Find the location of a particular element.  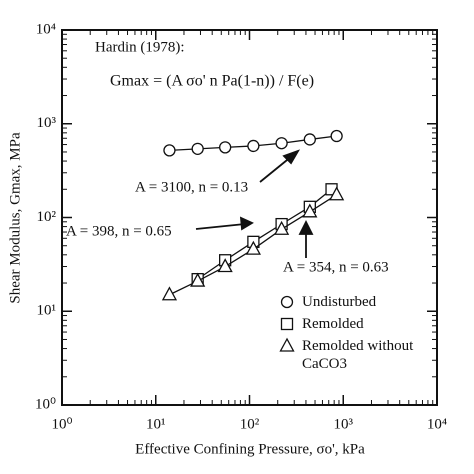

x-tick-label: 10² is located at coordinates (250, 424).